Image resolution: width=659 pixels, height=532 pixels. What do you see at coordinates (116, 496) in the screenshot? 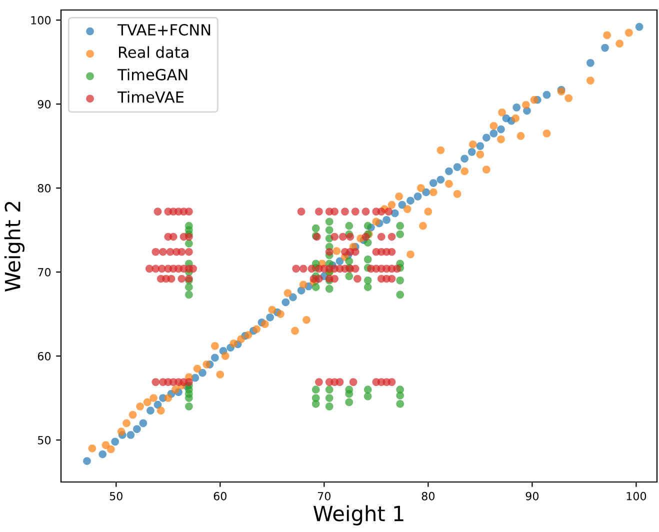
I see `x-tick-label: 50` at bounding box center [116, 496].